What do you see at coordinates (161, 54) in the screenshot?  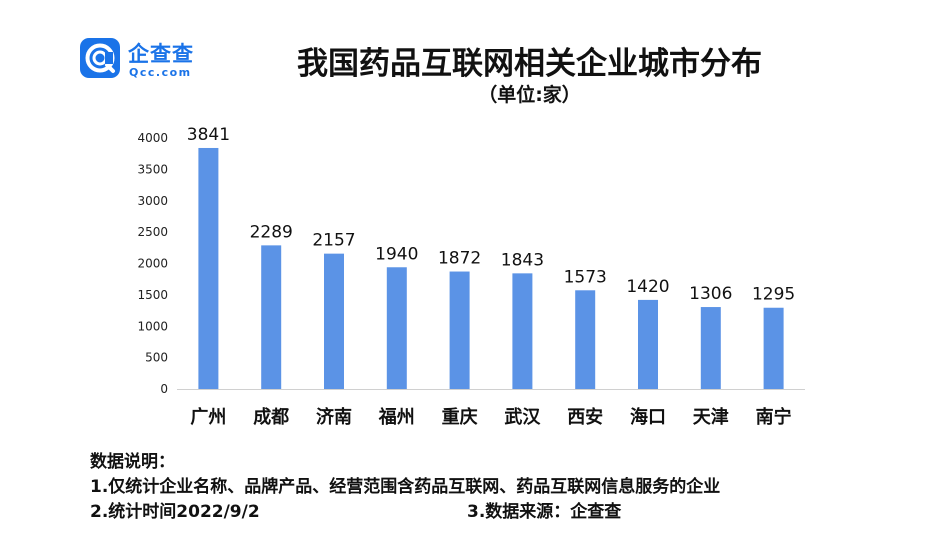 I see `logo-name: 企查查` at bounding box center [161, 54].